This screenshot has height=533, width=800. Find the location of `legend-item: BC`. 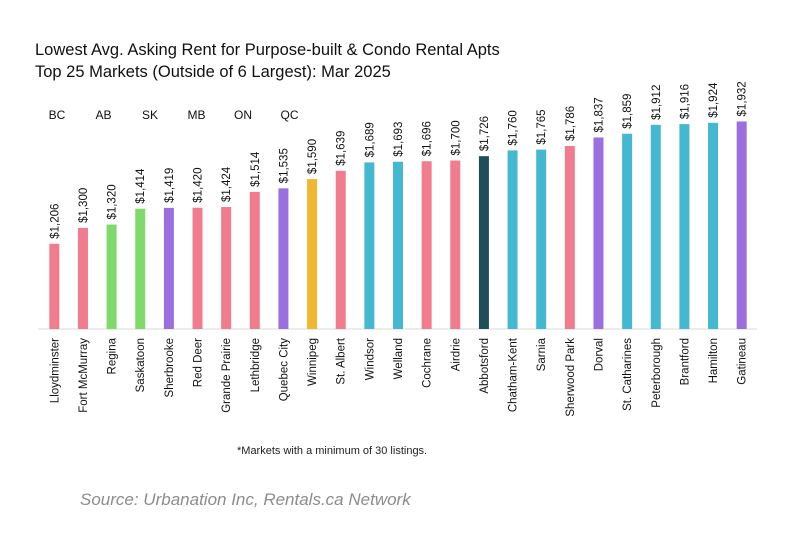

legend-item: BC is located at coordinates (57, 115).